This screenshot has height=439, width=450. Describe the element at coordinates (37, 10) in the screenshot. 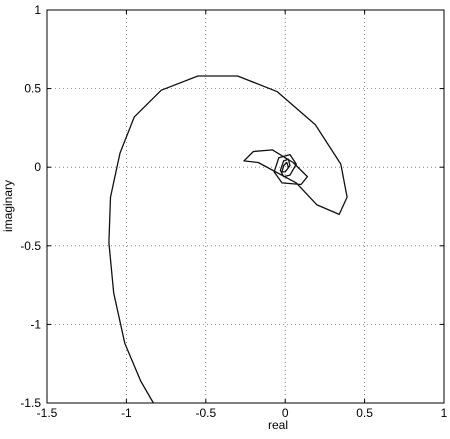

I see `y-tick-label: 1` at that location.